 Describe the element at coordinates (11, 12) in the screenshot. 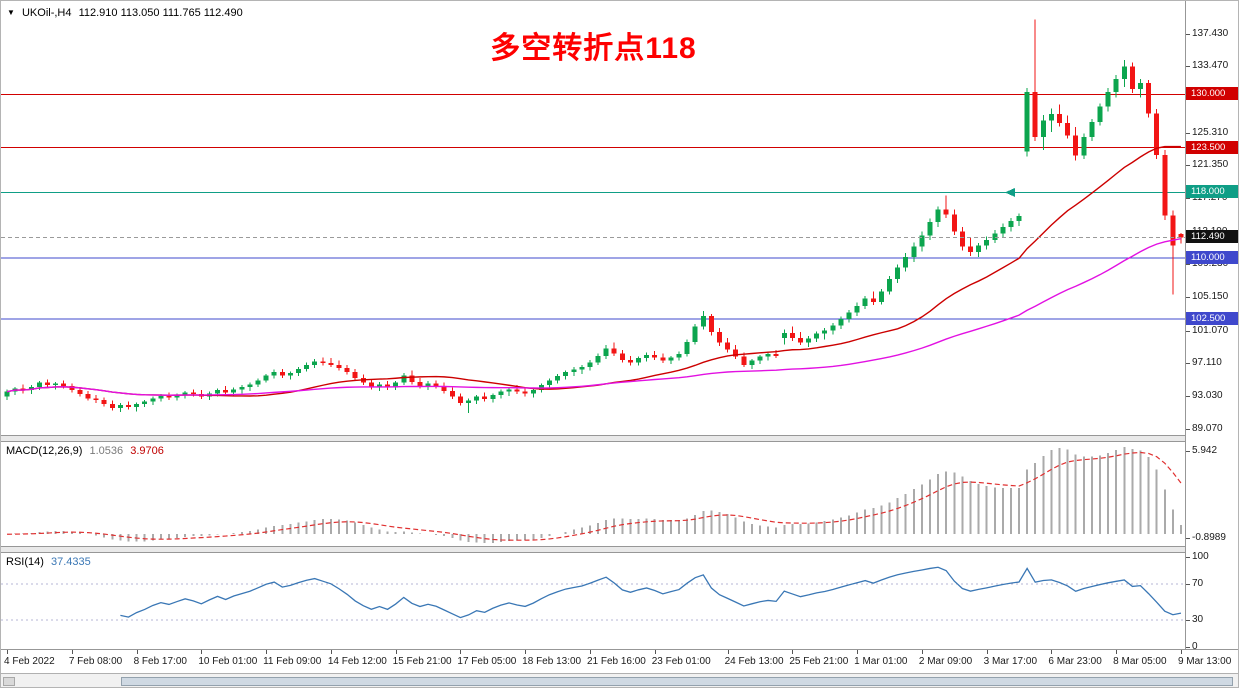

I see `collapse-triangle-icon: ▼` at that location.